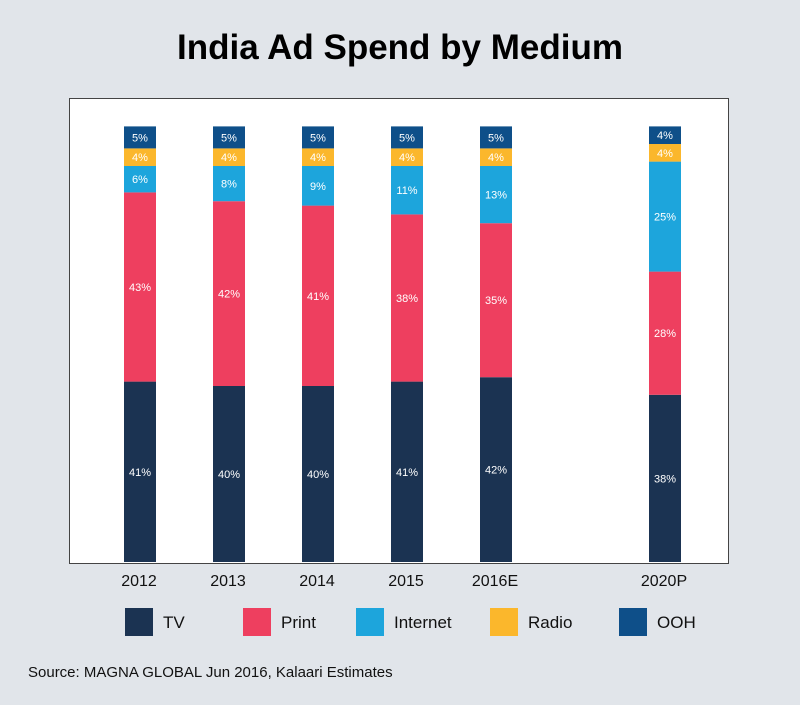  I want to click on data-label-internet-2014: 9%, so click(318, 187).